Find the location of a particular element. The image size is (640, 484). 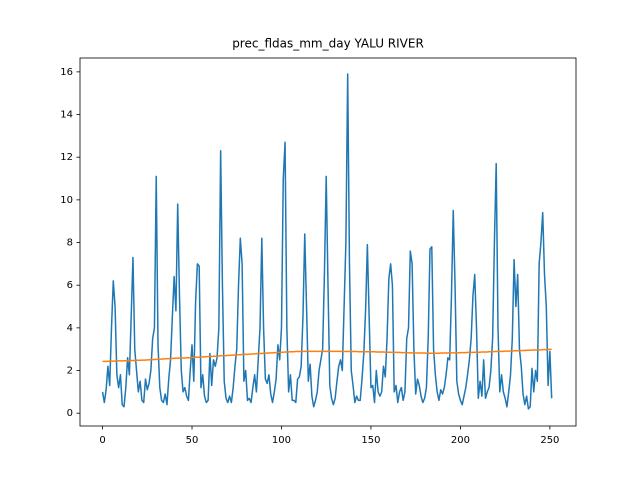

x-tick-label: 50 is located at coordinates (192, 440).